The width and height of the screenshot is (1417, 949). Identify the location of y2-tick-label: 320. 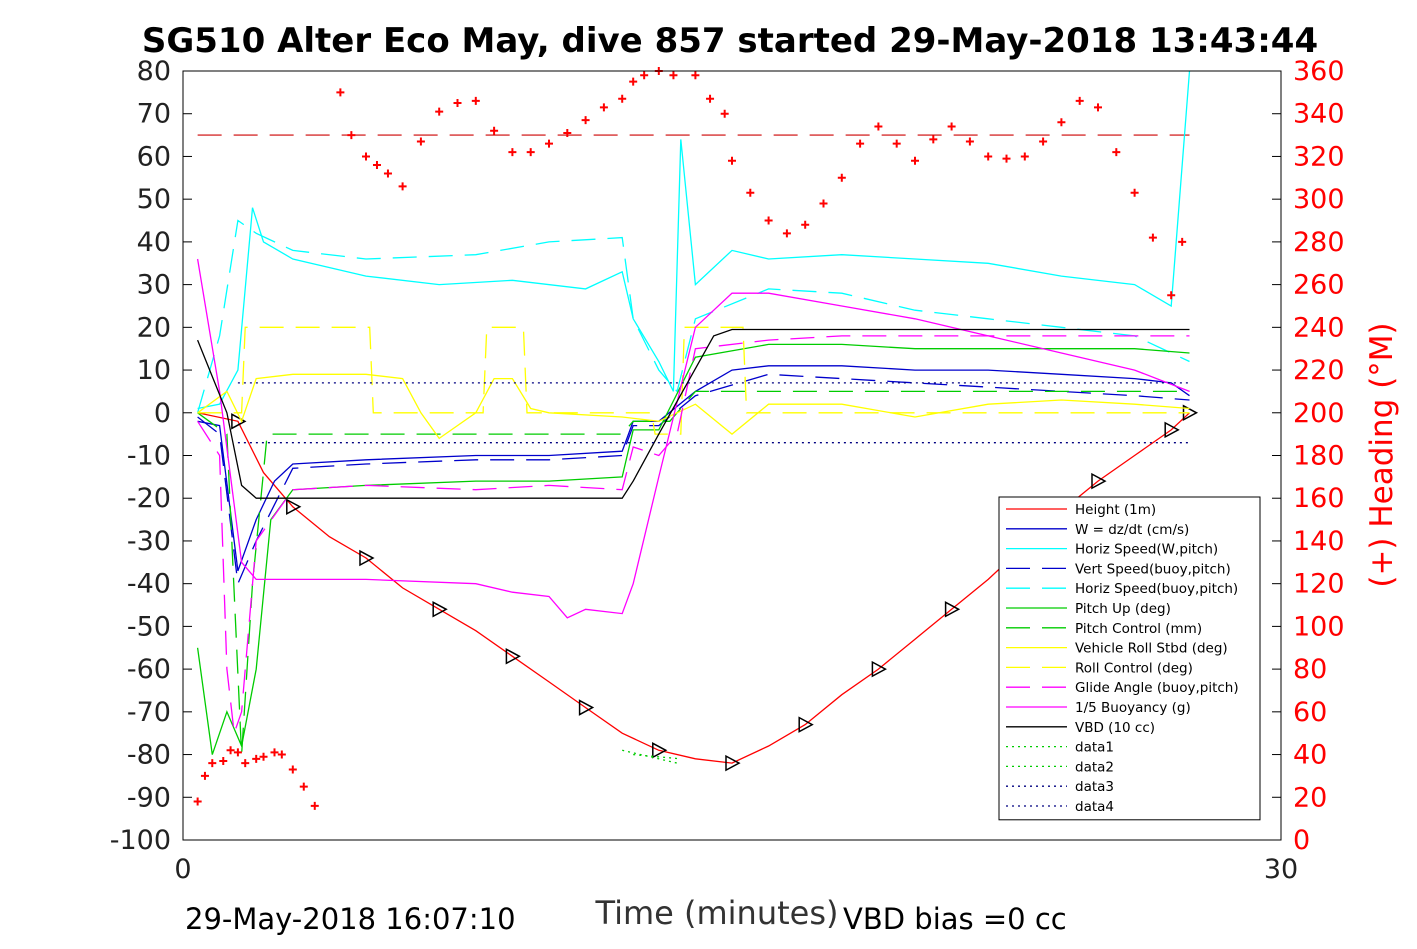
(1319, 156).